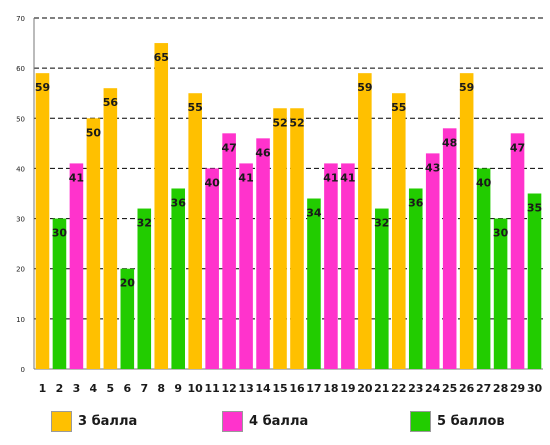  I want to click on data-label: 65, so click(161, 57).